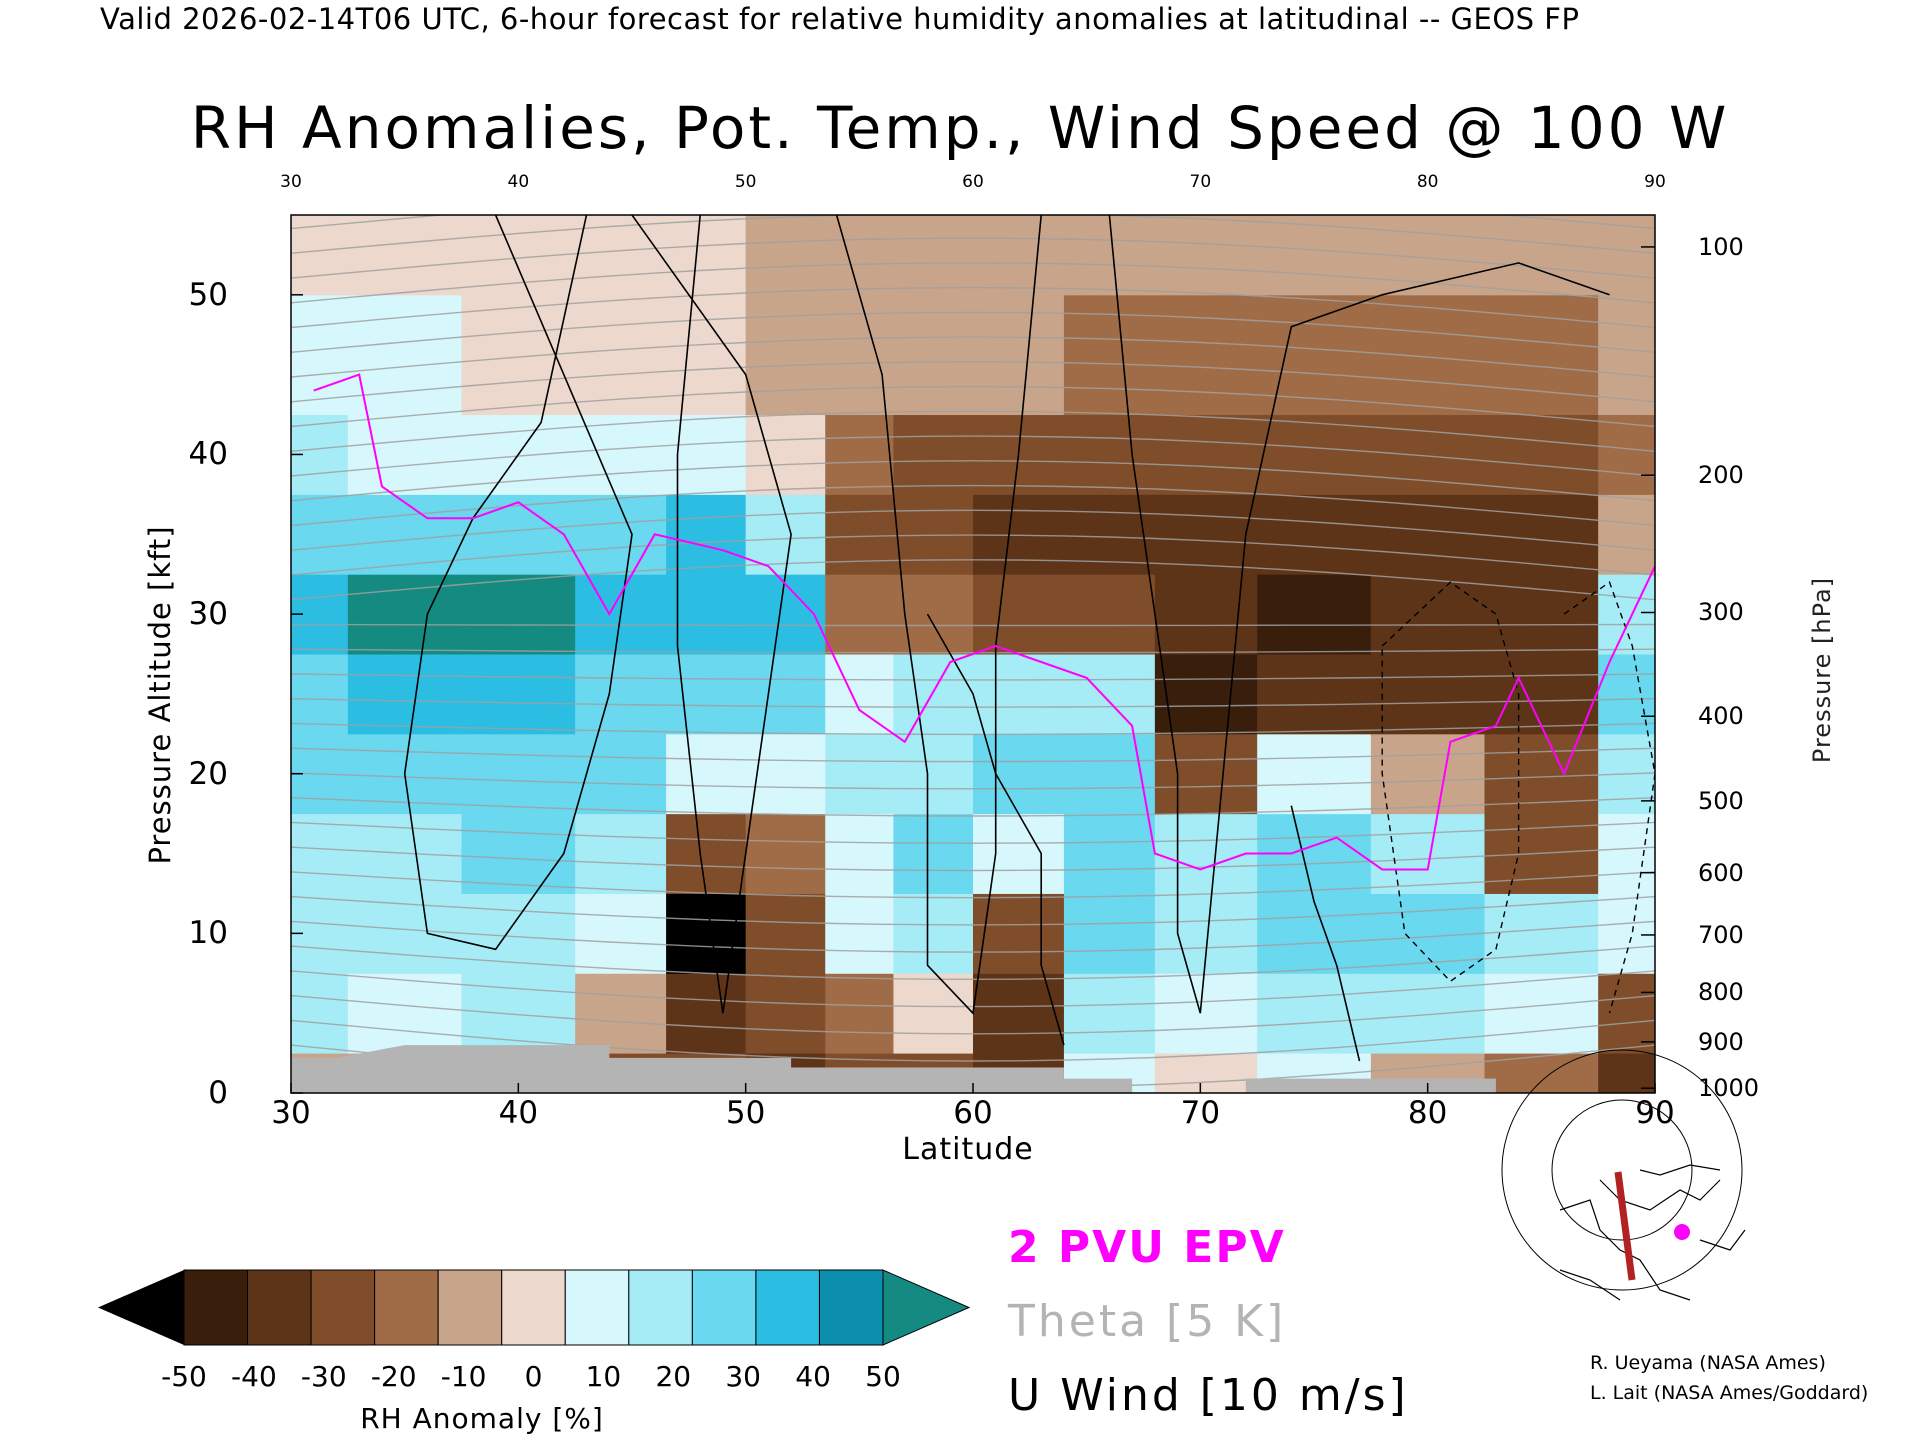  I want to click on x-top-tick-label: 30, so click(291, 182).